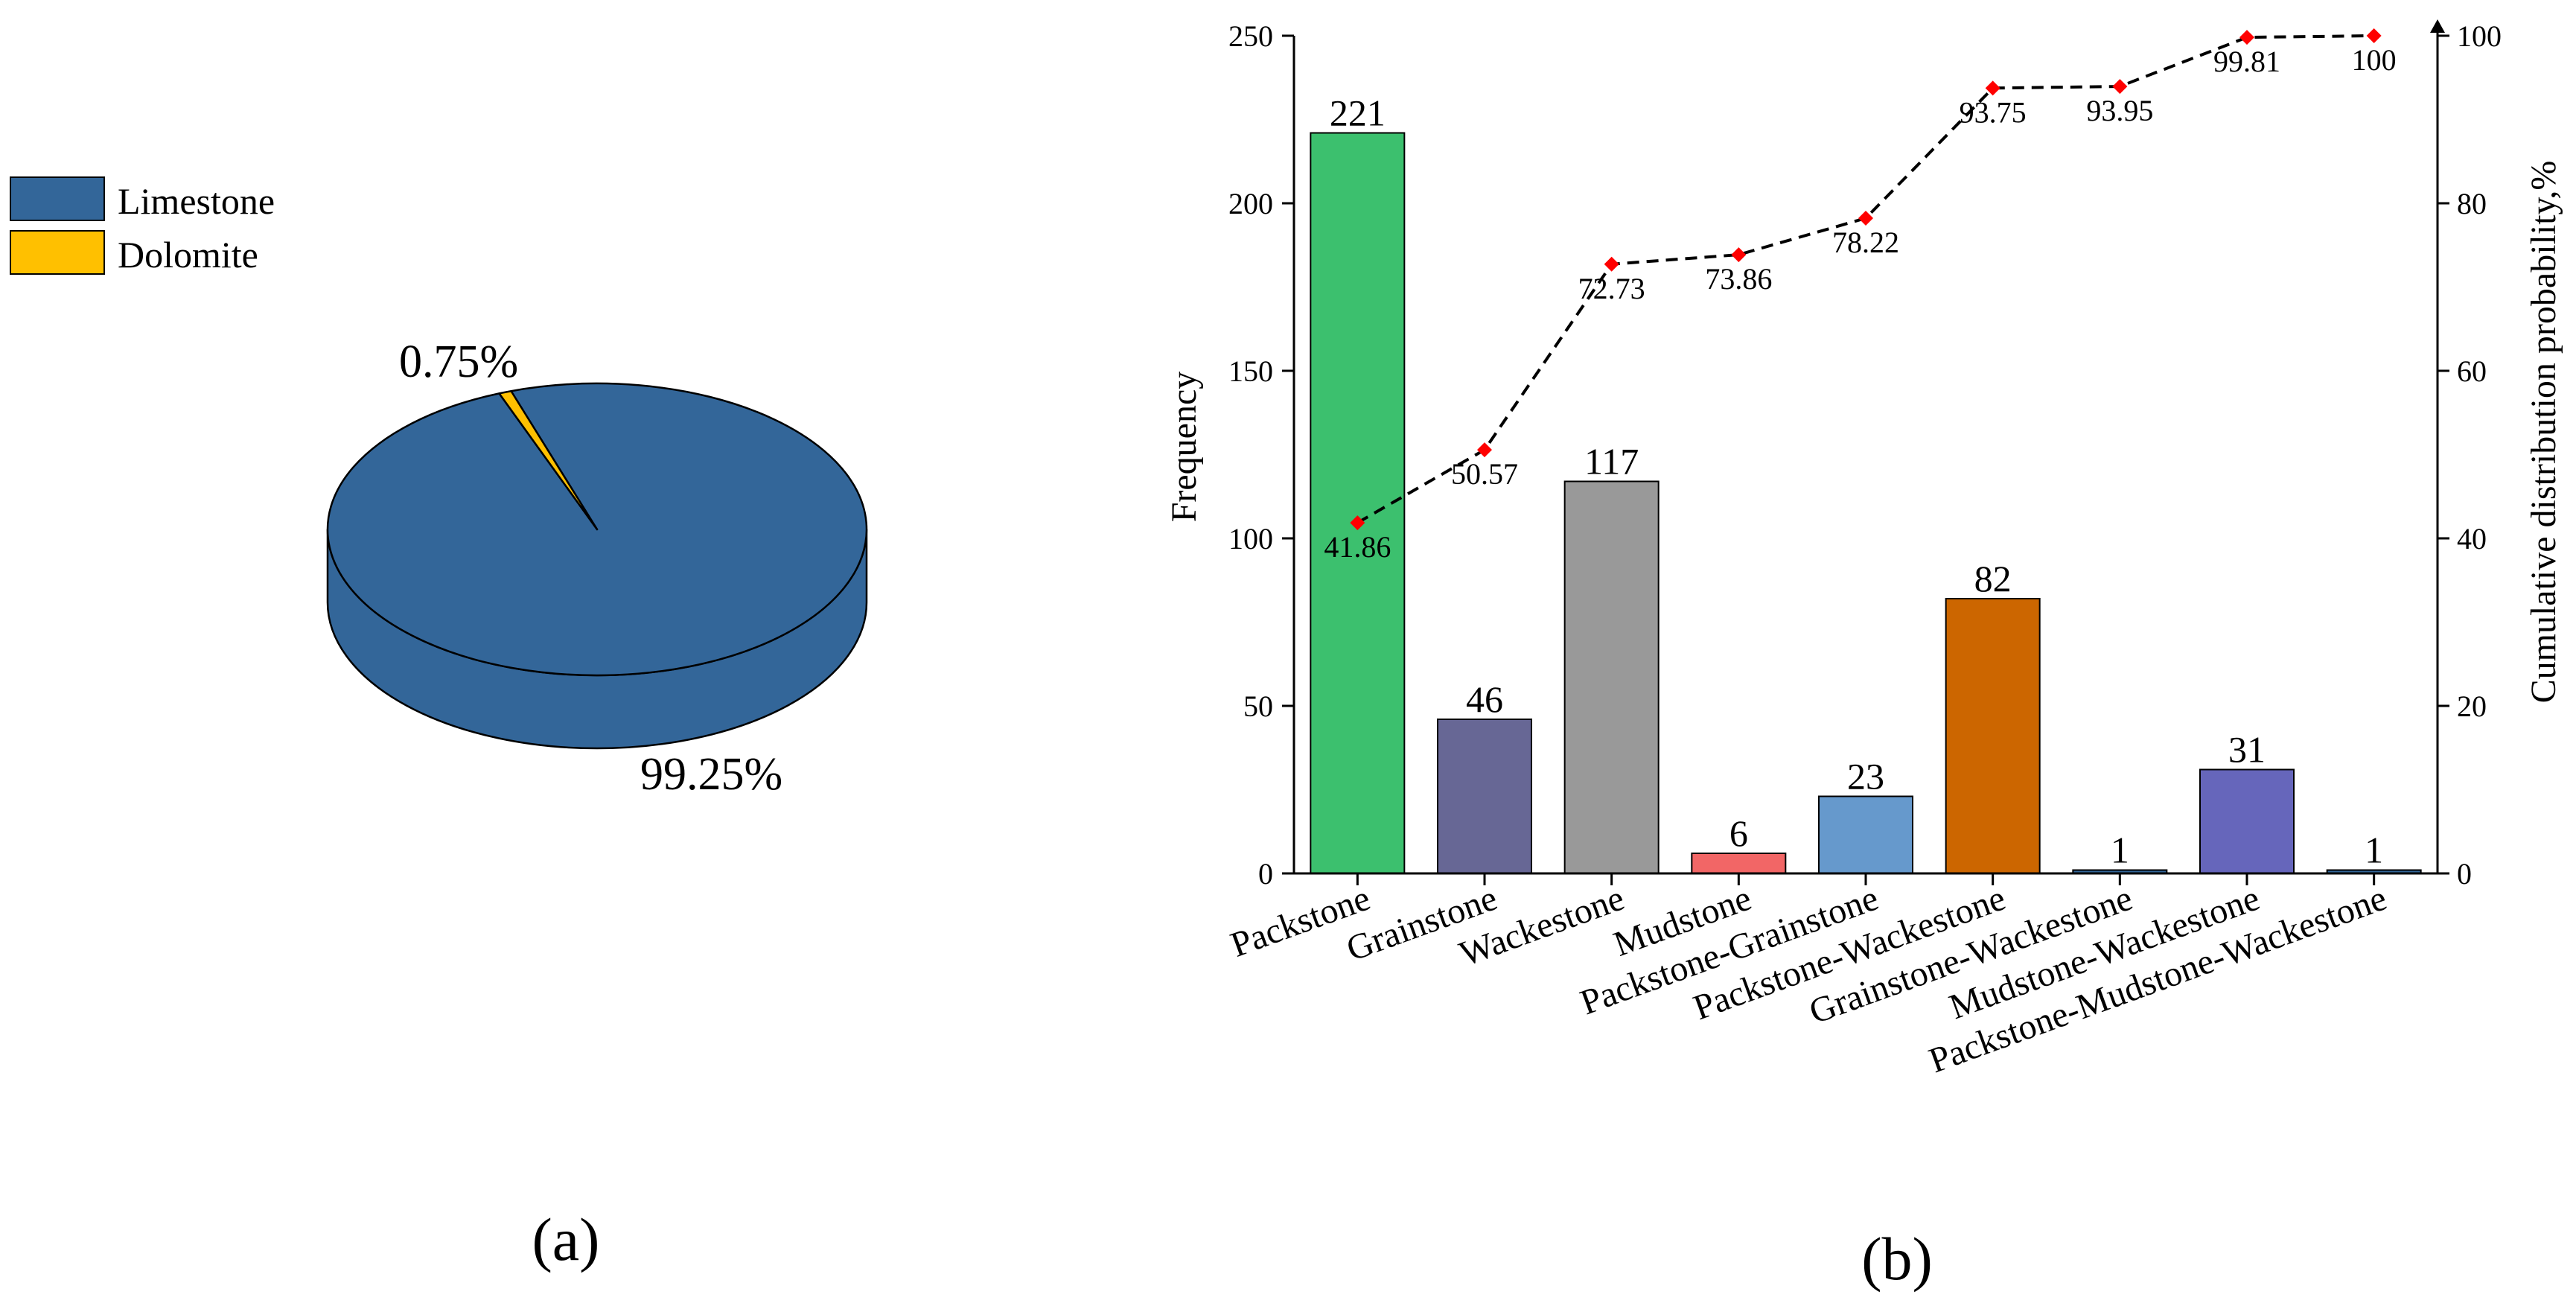 The height and width of the screenshot is (1309, 2576). Describe the element at coordinates (711, 774) in the screenshot. I see `pie-label-limestone: 99.25%` at that location.